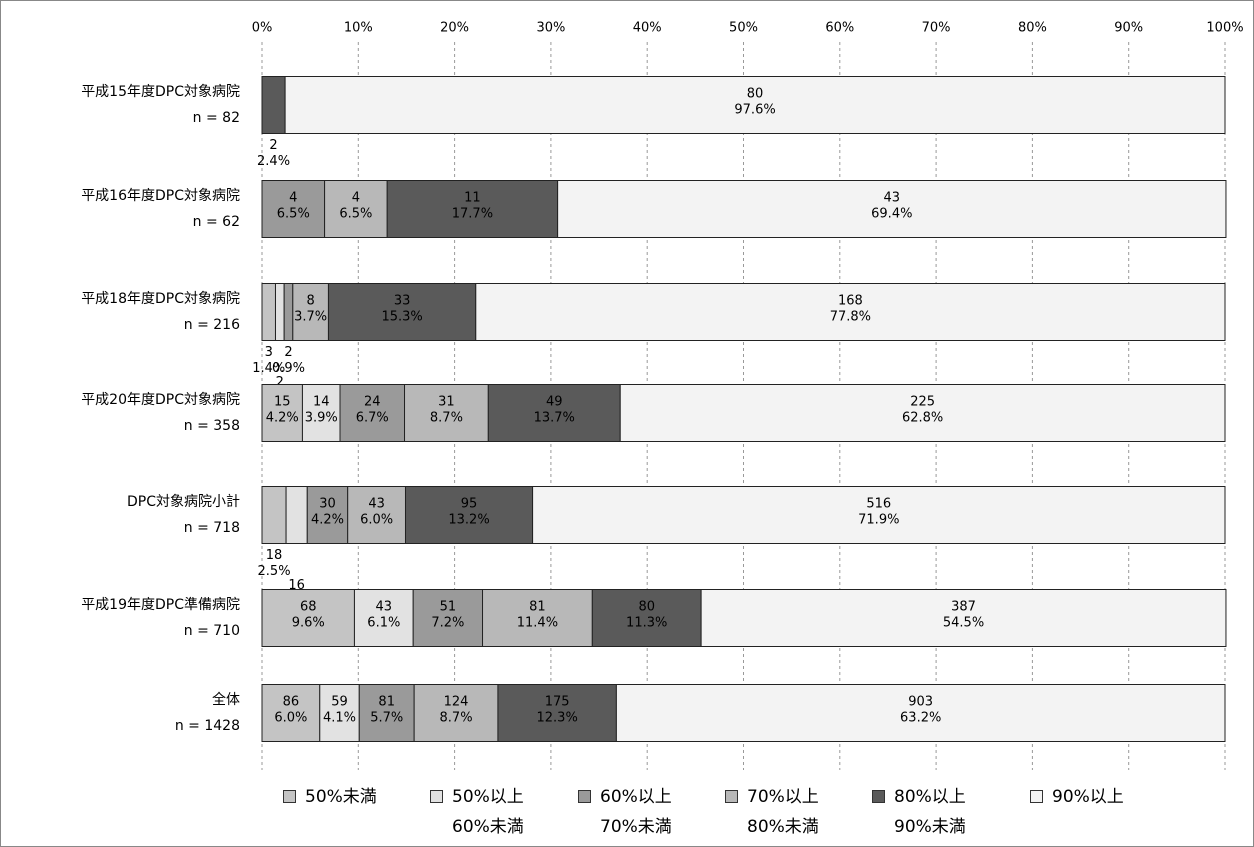 This screenshot has height=847, width=1254. Describe the element at coordinates (308, 607) in the screenshot. I see `count-label: 68` at that location.